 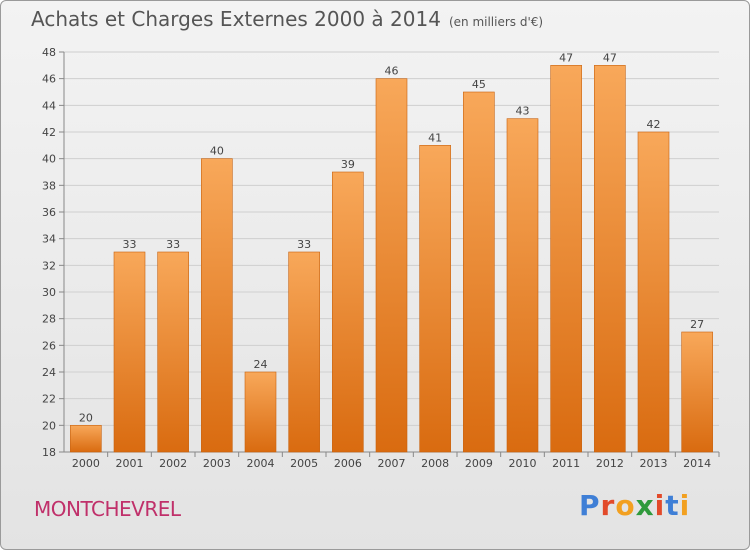 I want to click on bar-value-label: 27, so click(x=697, y=324).